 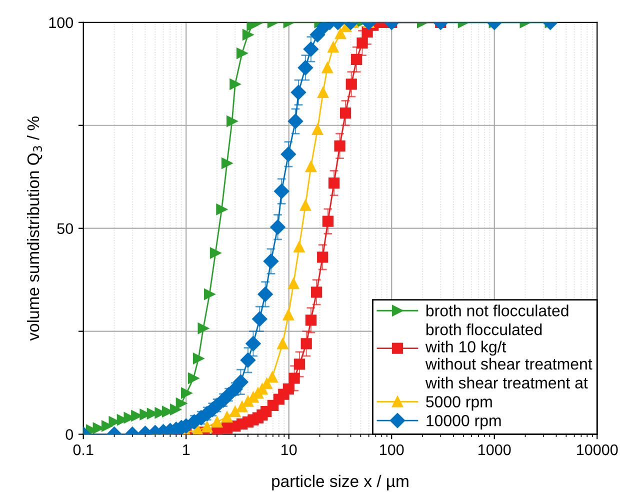 I want to click on legend-label: broth not flocculated, so click(x=497, y=310).